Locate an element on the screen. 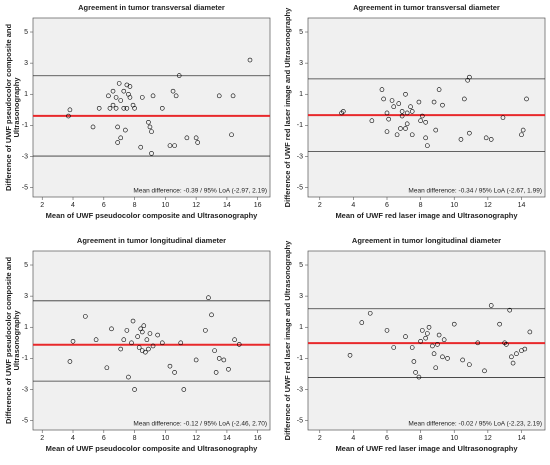 This screenshot has width=550, height=465. y-tick-label: 5 is located at coordinates (301, 265).